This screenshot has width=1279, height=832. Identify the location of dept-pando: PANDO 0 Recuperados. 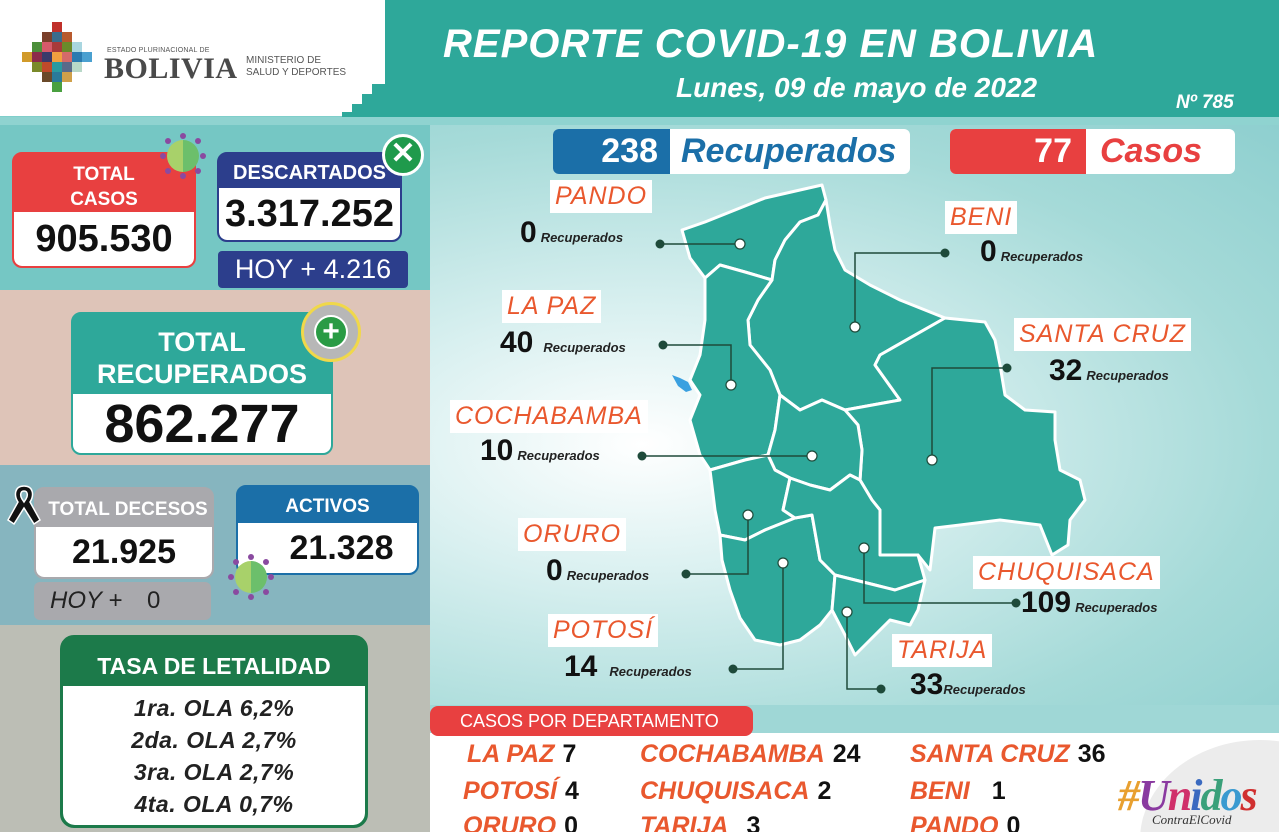
(586, 214).